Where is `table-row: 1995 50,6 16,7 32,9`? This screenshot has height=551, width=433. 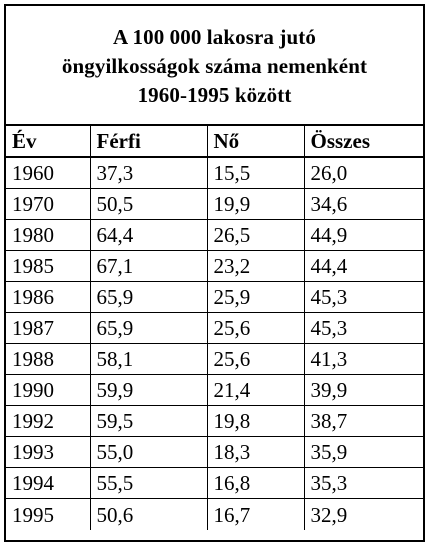
table-row: 1995 50,6 16,7 32,9 is located at coordinates (214, 514).